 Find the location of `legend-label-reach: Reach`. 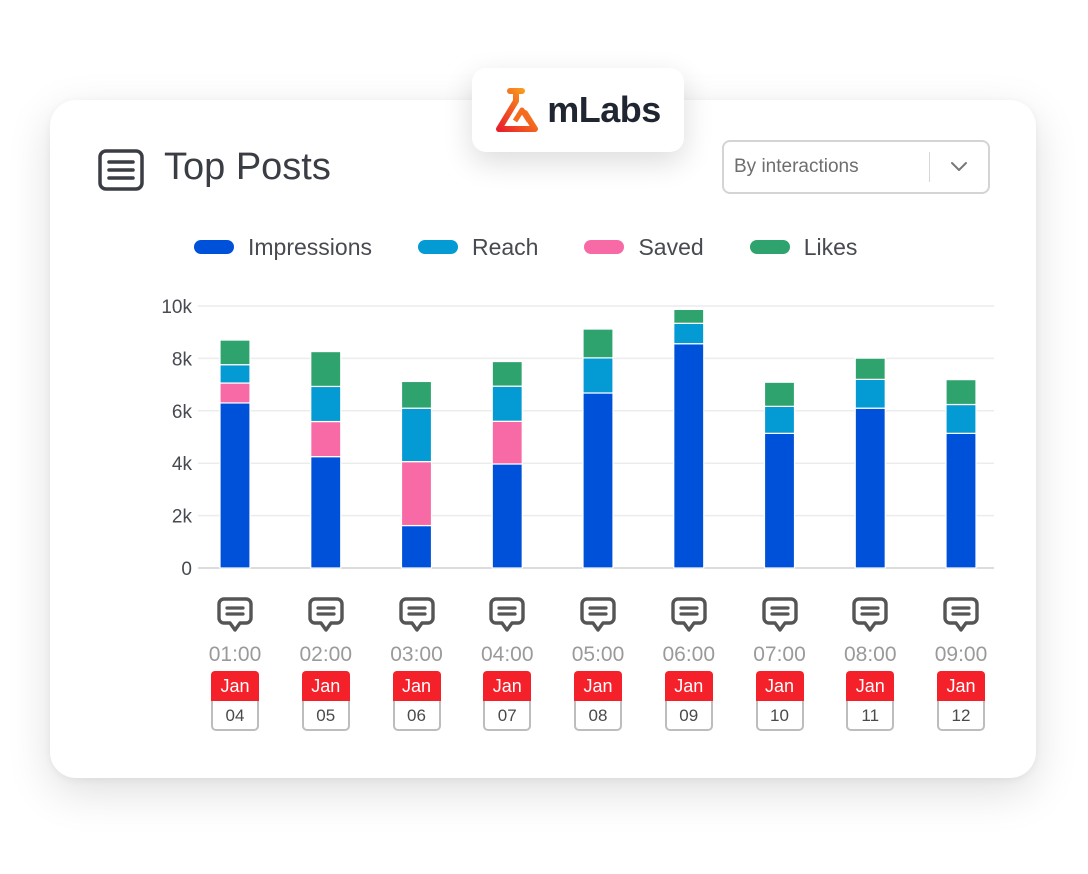

legend-label-reach: Reach is located at coordinates (505, 246).